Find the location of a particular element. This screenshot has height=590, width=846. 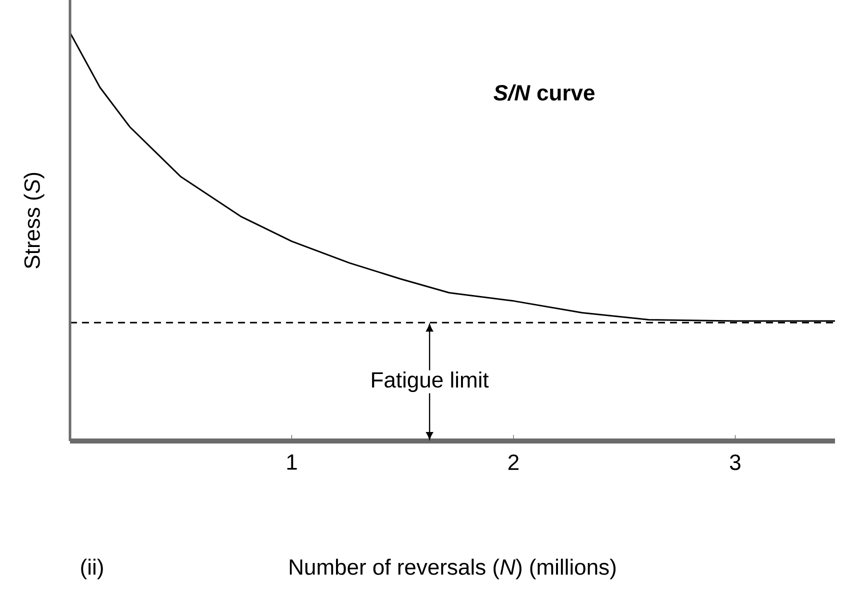

x-tick-label: 1 is located at coordinates (292, 462).